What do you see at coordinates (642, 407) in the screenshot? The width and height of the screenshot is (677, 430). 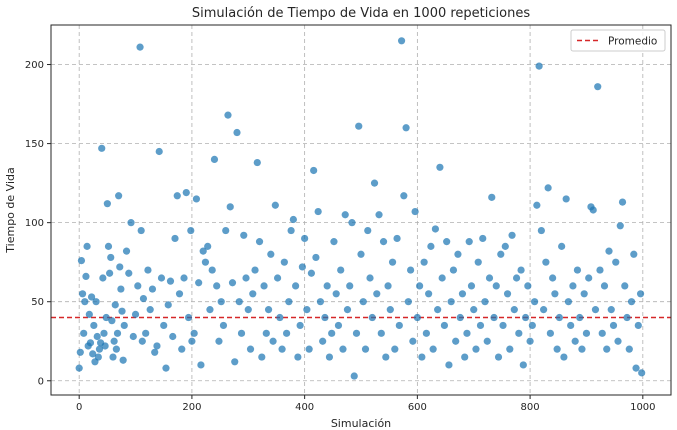 I see `x-tick-label: 1000` at bounding box center [642, 407].